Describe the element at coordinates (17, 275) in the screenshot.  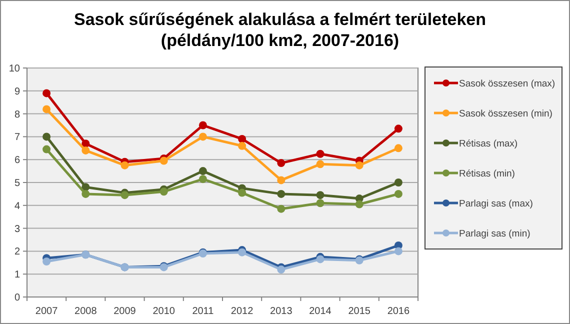
I see `y-tick-label: 1` at that location.